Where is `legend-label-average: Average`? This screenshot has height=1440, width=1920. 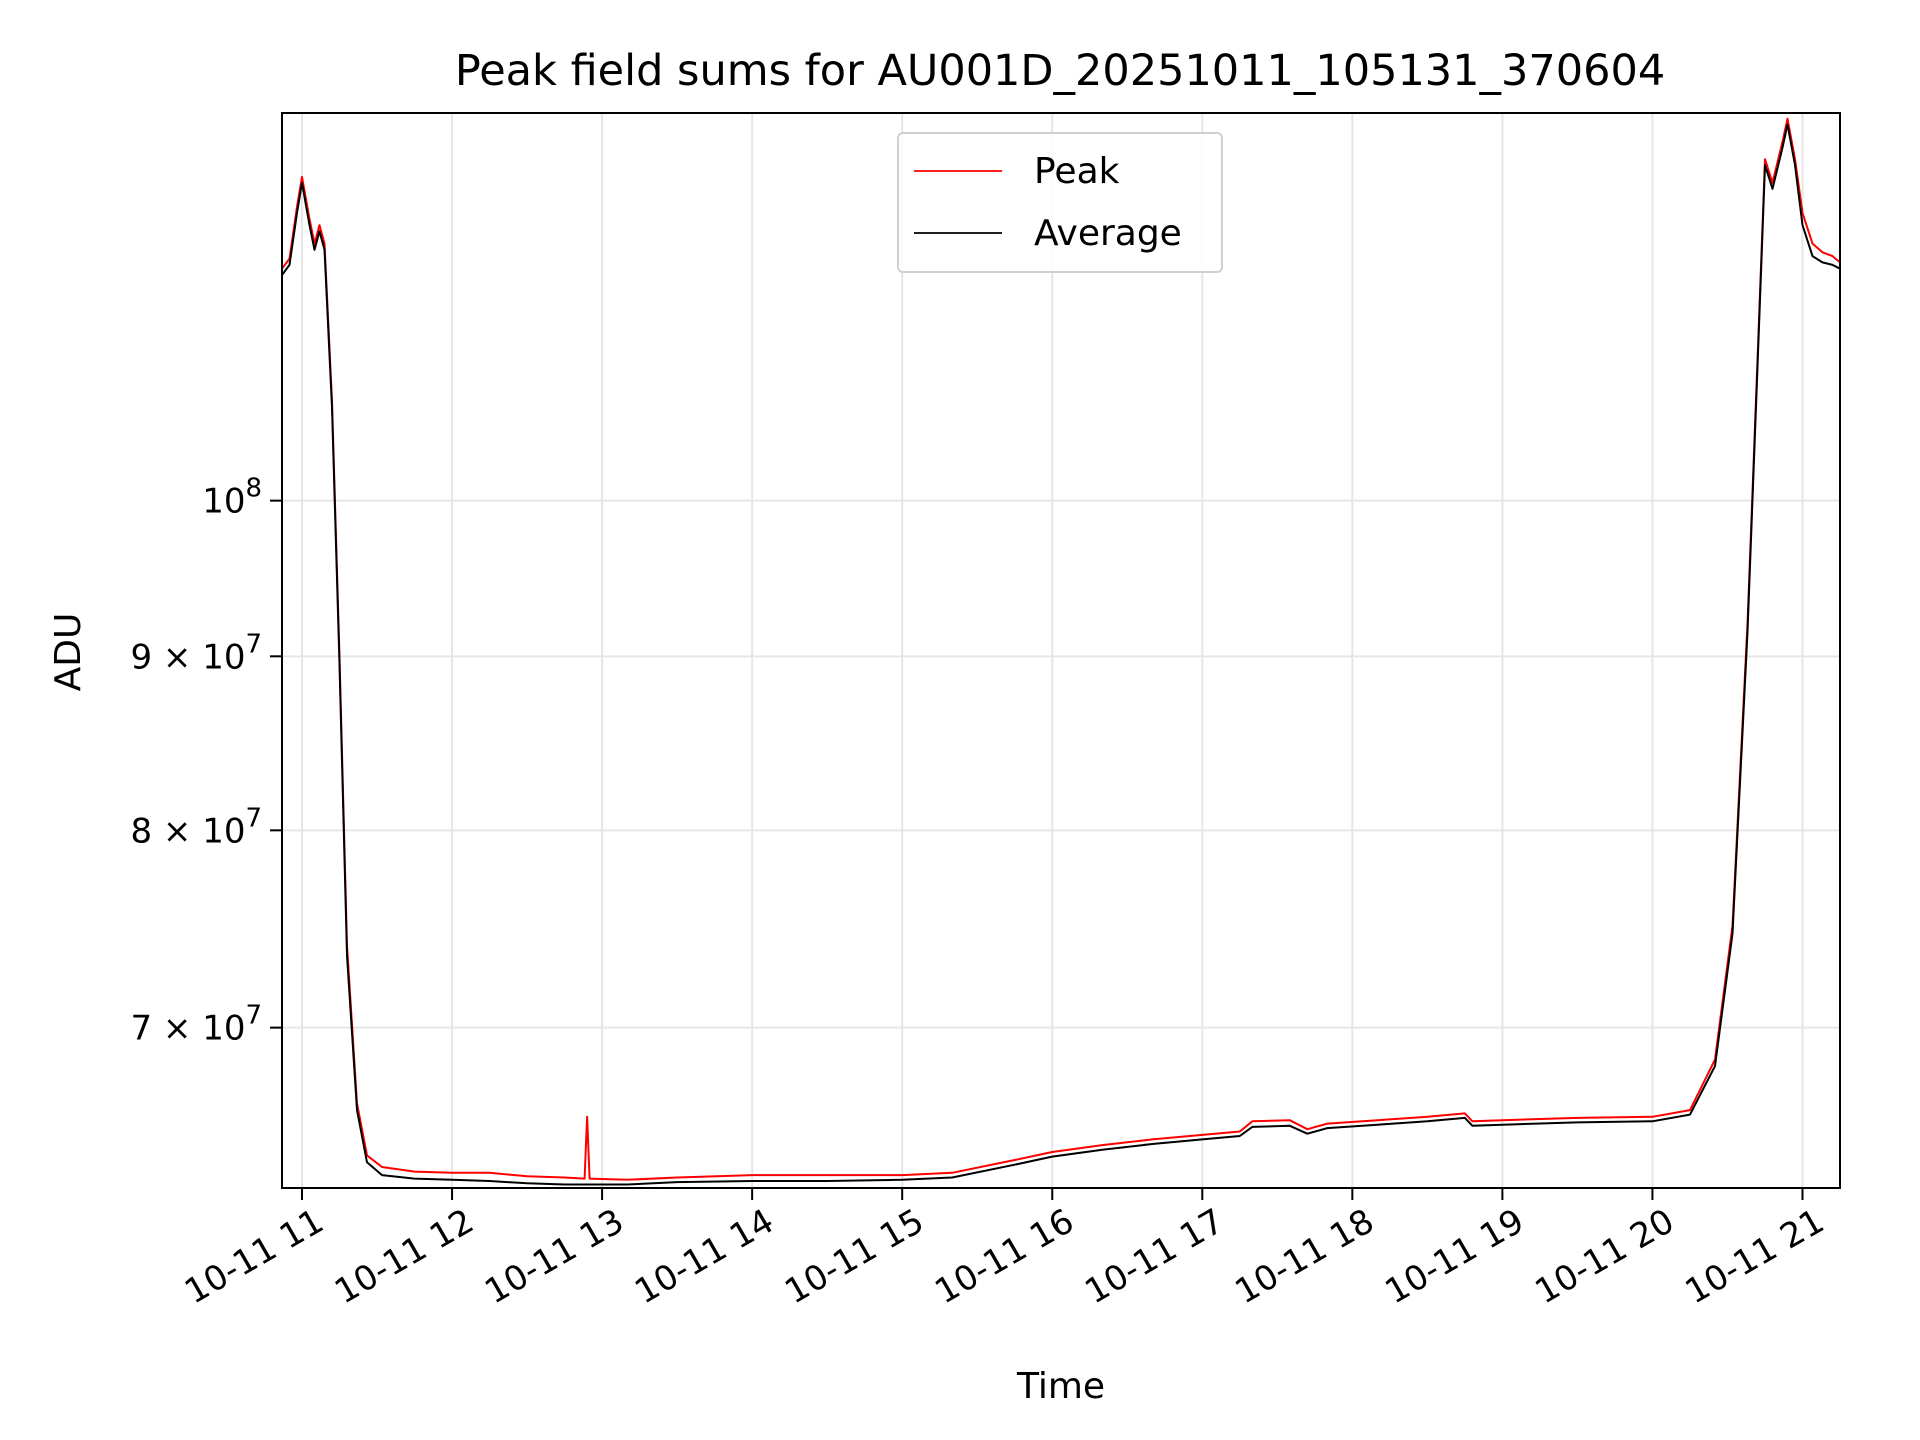
legend-label-average: Average is located at coordinates (1108, 233).